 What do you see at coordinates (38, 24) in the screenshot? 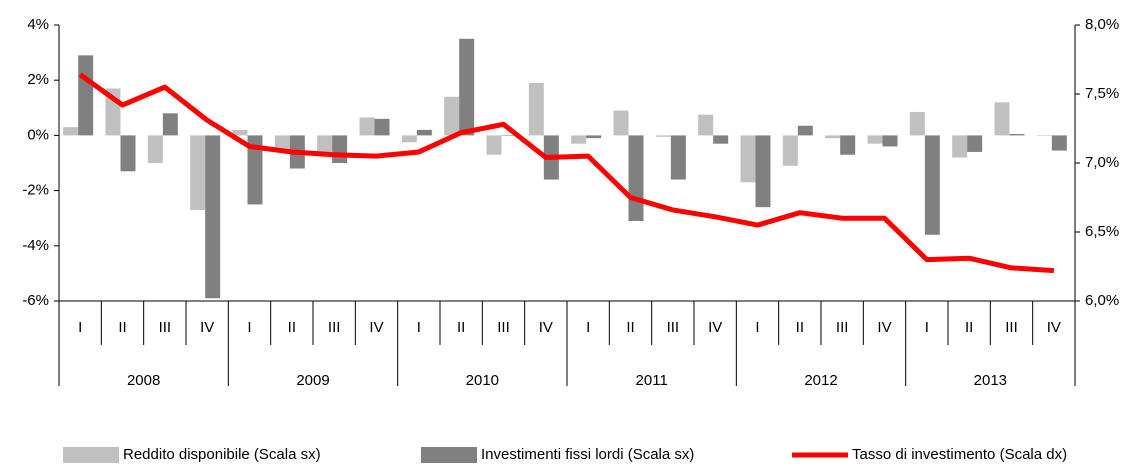
I see `y-tick-label: 4%` at bounding box center [38, 24].